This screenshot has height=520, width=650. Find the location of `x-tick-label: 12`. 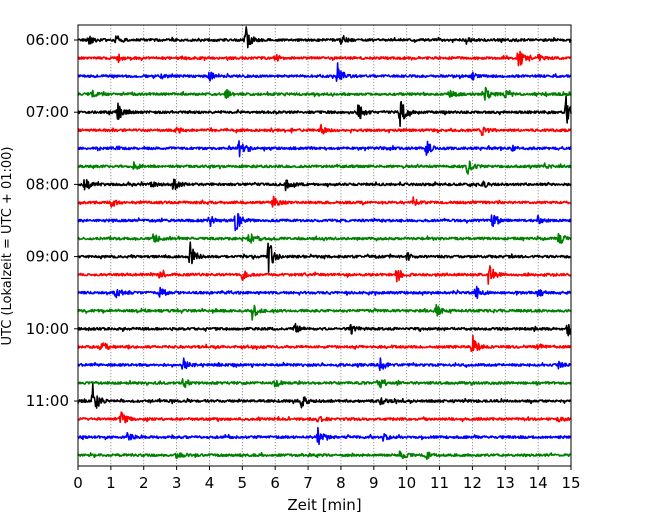

x-tick-label: 12 is located at coordinates (472, 483).